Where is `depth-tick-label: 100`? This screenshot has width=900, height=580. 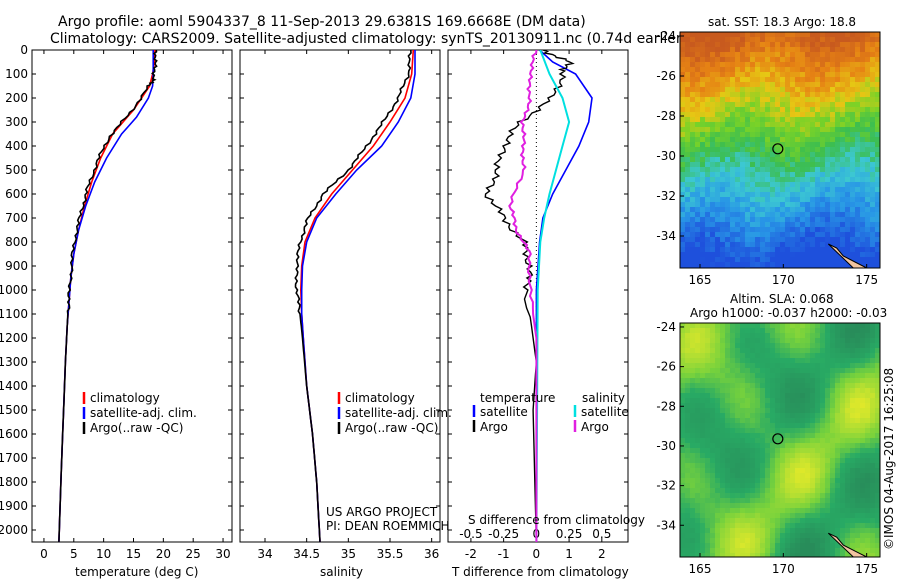 depth-tick-label: 100 is located at coordinates (16, 74).